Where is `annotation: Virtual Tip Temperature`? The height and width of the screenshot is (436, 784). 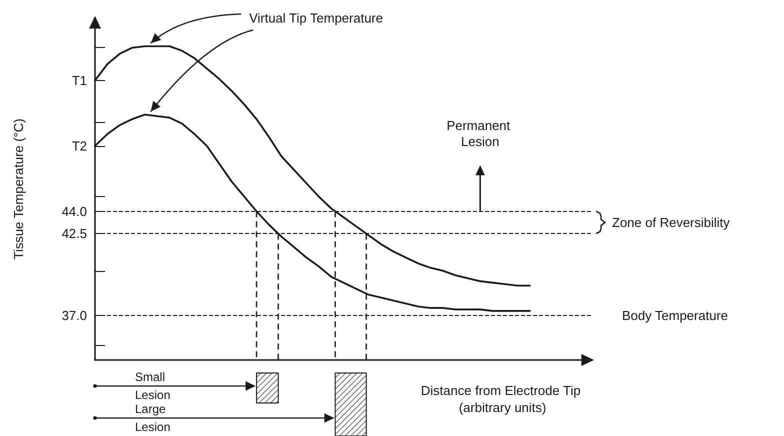 annotation: Virtual Tip Temperature is located at coordinates (316, 18).